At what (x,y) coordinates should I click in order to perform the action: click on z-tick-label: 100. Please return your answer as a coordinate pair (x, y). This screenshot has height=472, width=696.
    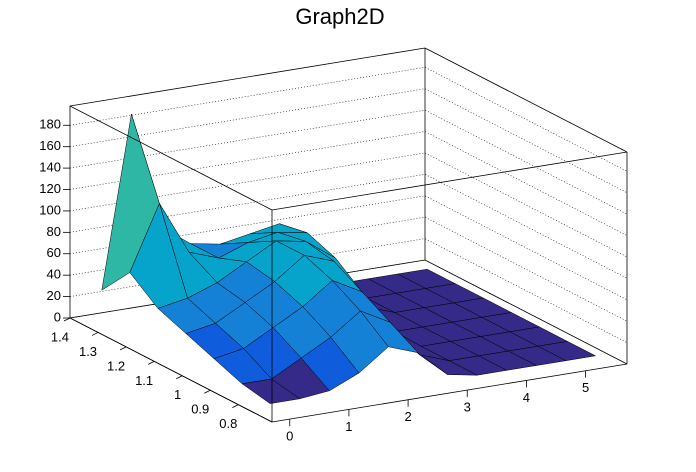
    Looking at the image, I should click on (50, 209).